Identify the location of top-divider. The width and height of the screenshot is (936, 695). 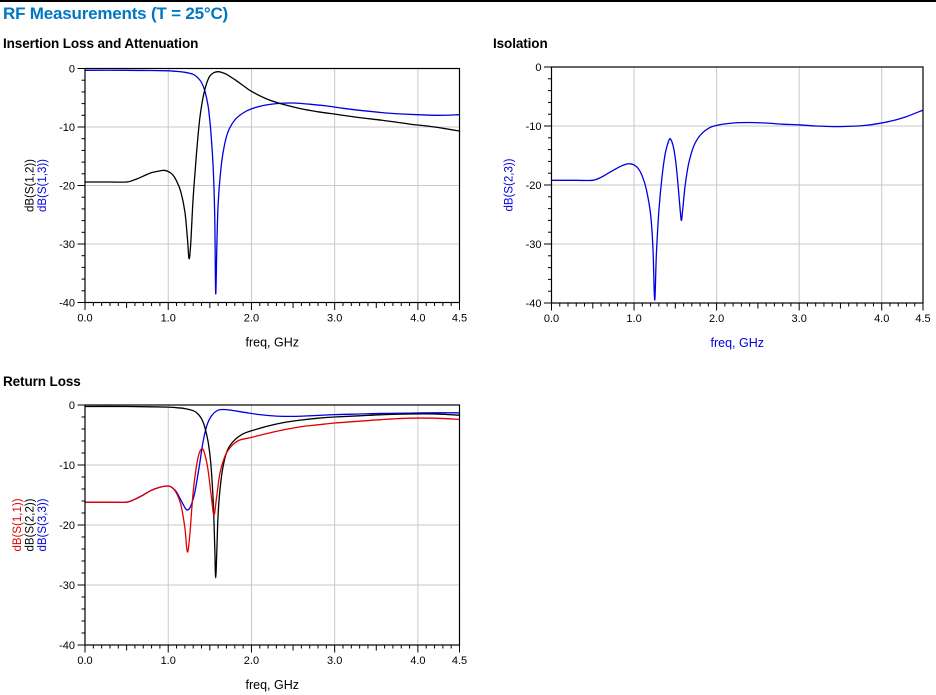
(468, 1).